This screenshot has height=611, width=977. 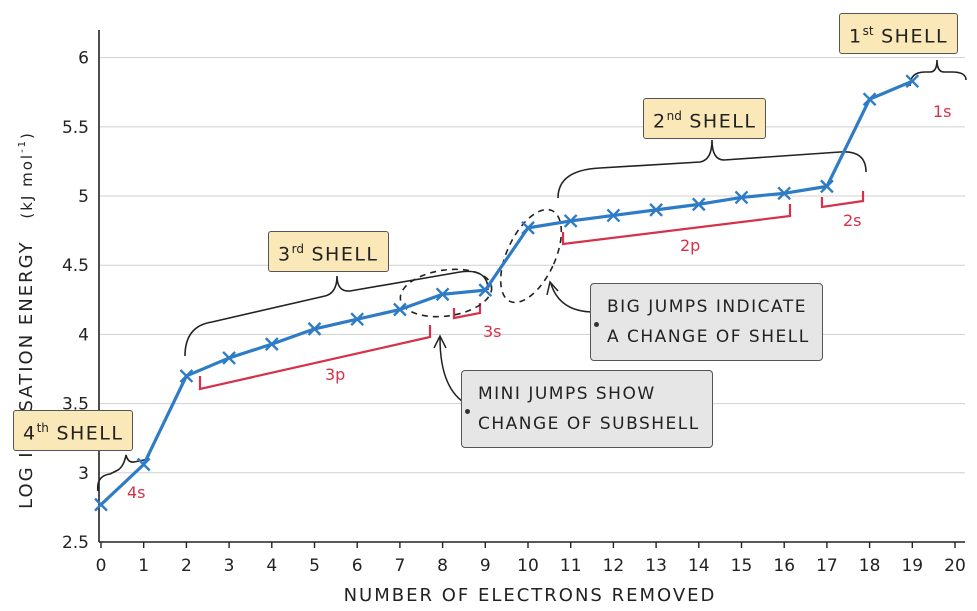 I want to click on big-jumps-line-1: BIG JUMPS INDICATE, so click(x=707, y=307).